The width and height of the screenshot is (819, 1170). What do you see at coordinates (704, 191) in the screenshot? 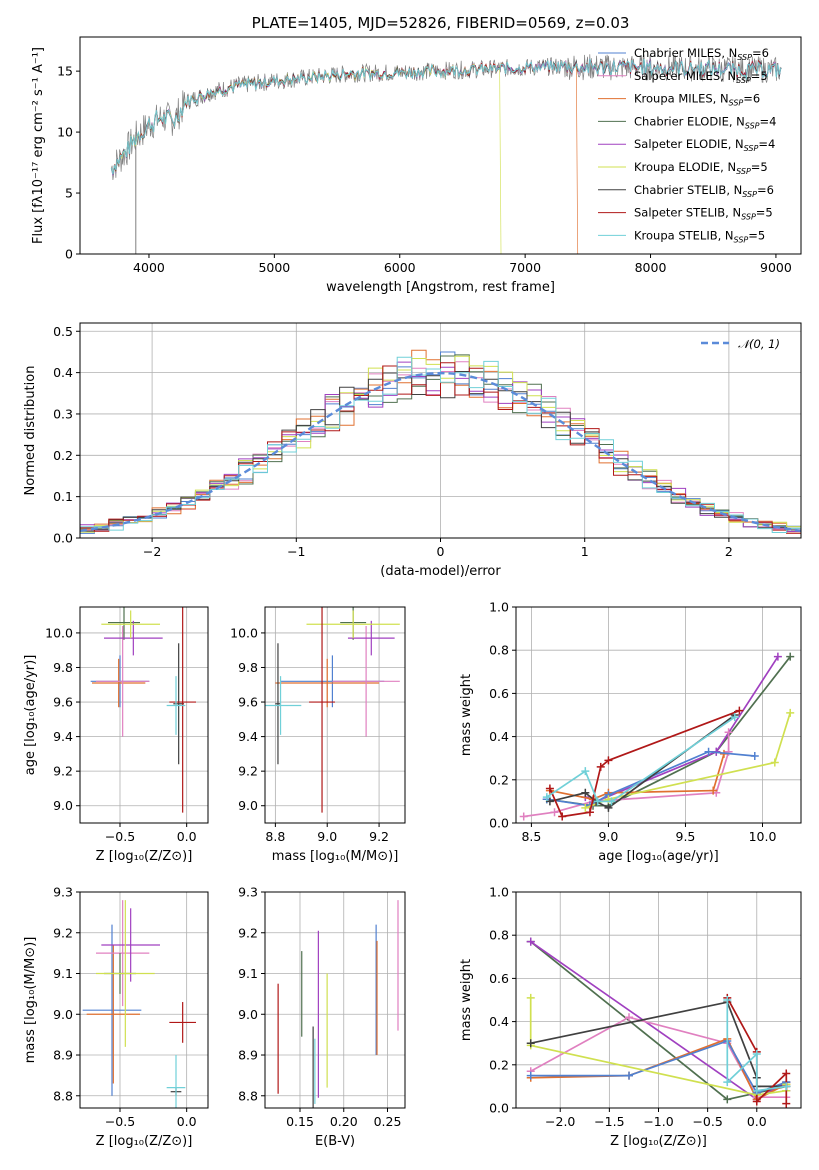
I see `legend-label: Chabrier STELIB, NSSP=6` at bounding box center [704, 191].